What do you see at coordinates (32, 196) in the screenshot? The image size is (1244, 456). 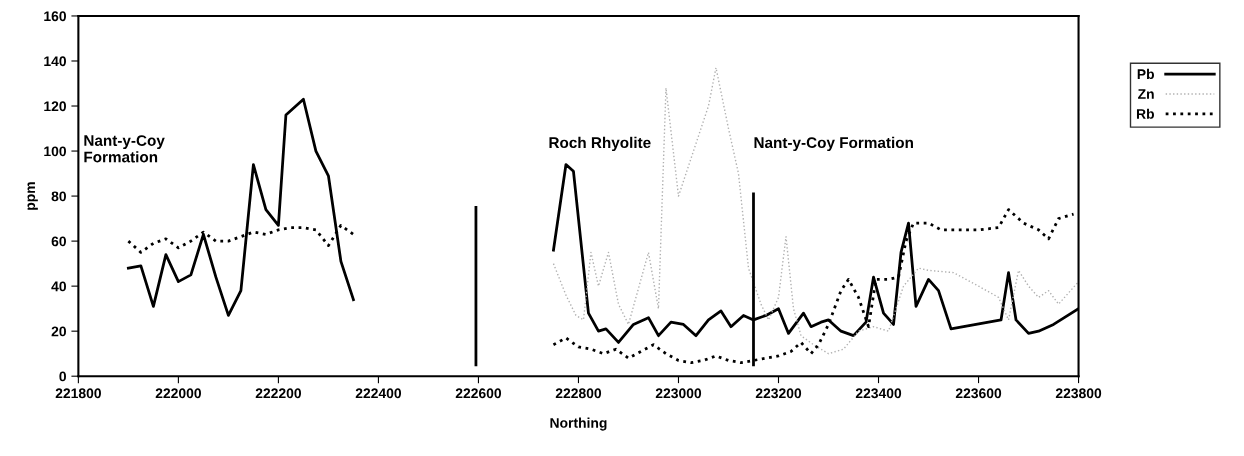 I see `y-axis-title: ppm` at bounding box center [32, 196].